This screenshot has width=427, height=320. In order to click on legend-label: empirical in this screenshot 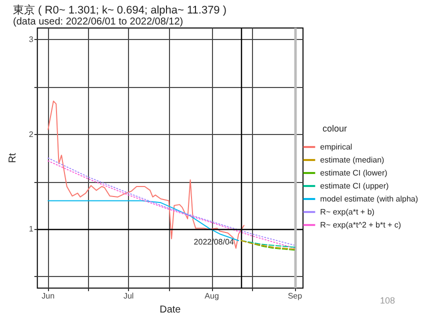, I will do `click(336, 147)`.